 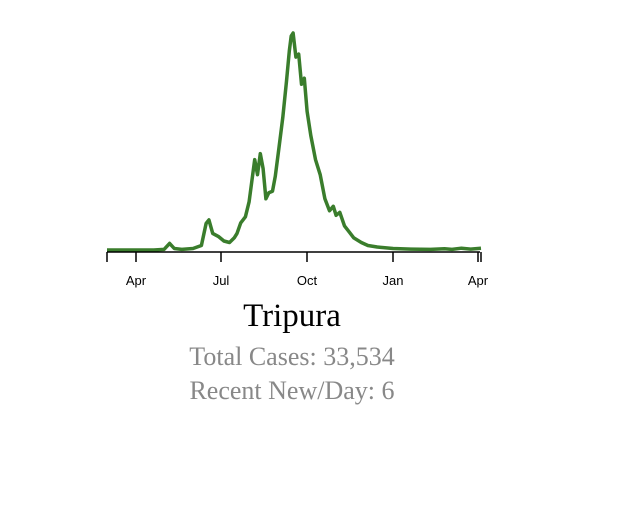 I want to click on total-cases-text: Total Cases: 33,534, so click(x=292, y=356).